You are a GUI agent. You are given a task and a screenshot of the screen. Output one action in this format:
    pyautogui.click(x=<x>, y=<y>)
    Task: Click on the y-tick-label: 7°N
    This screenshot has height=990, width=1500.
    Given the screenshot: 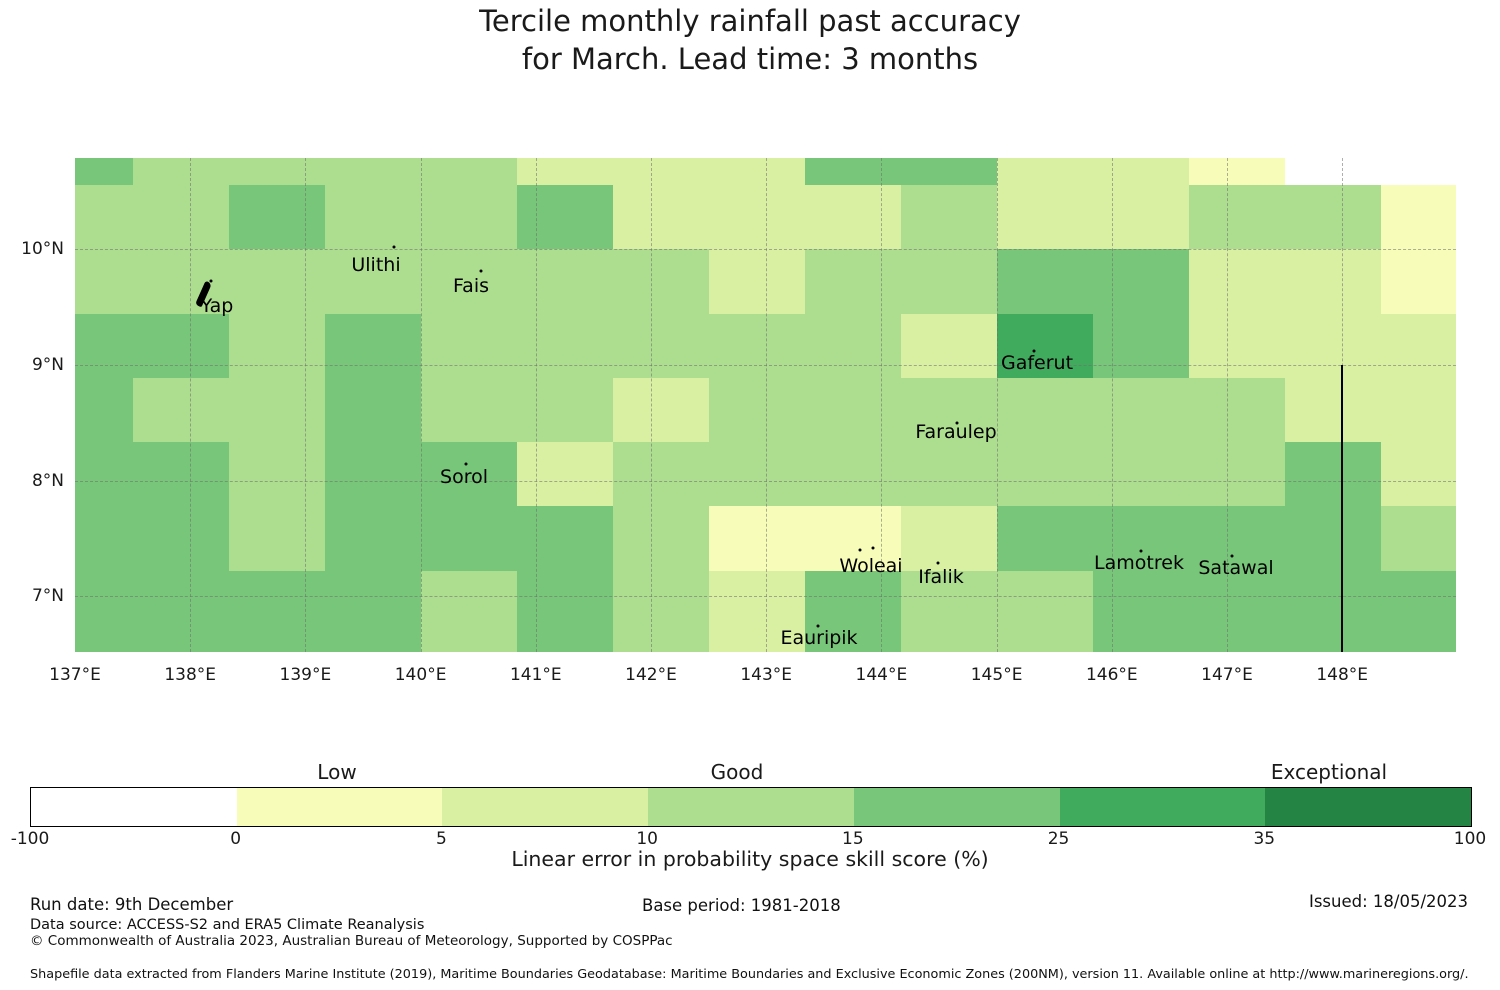 What is the action you would take?
    pyautogui.click(x=47, y=596)
    